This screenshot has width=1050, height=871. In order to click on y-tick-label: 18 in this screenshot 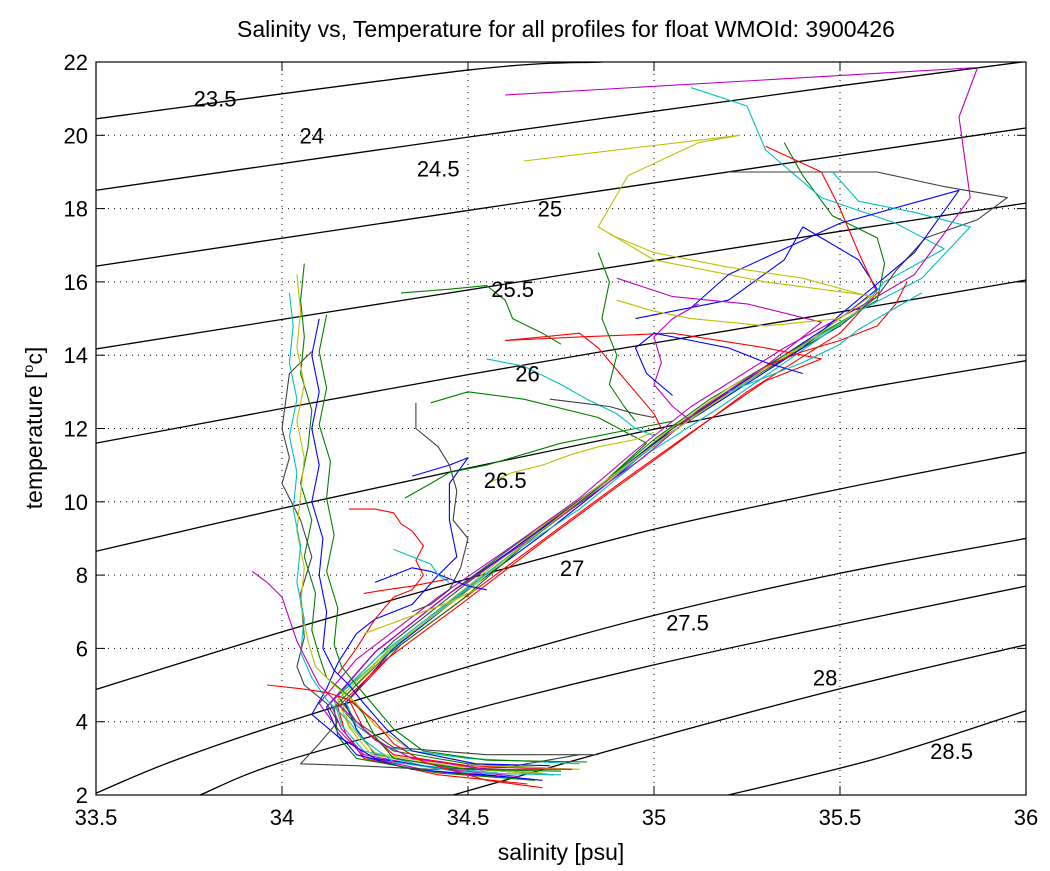, I will do `click(76, 209)`.